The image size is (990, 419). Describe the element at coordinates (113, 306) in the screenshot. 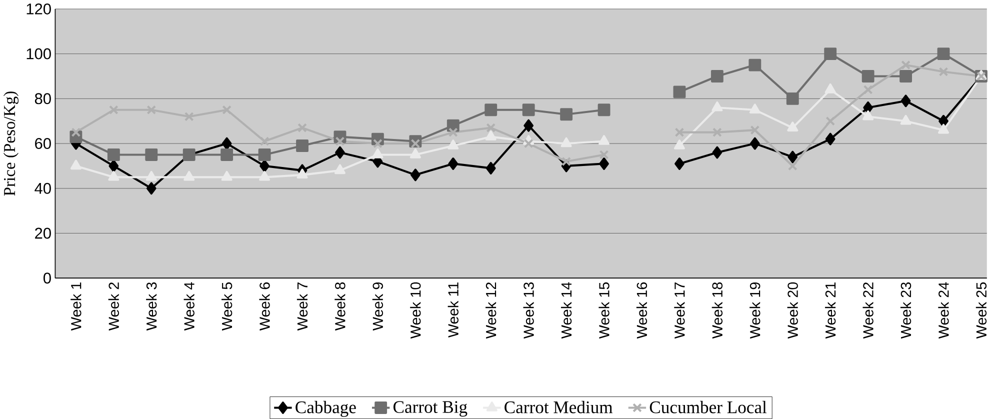

I see `x-tick-label: Week 2` at that location.